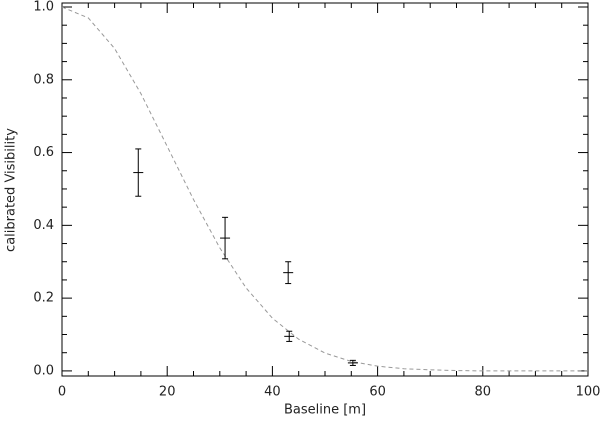 Image resolution: width=600 pixels, height=422 pixels. Describe the element at coordinates (43, 152) in the screenshot. I see `y-tick-label: 0.6` at that location.